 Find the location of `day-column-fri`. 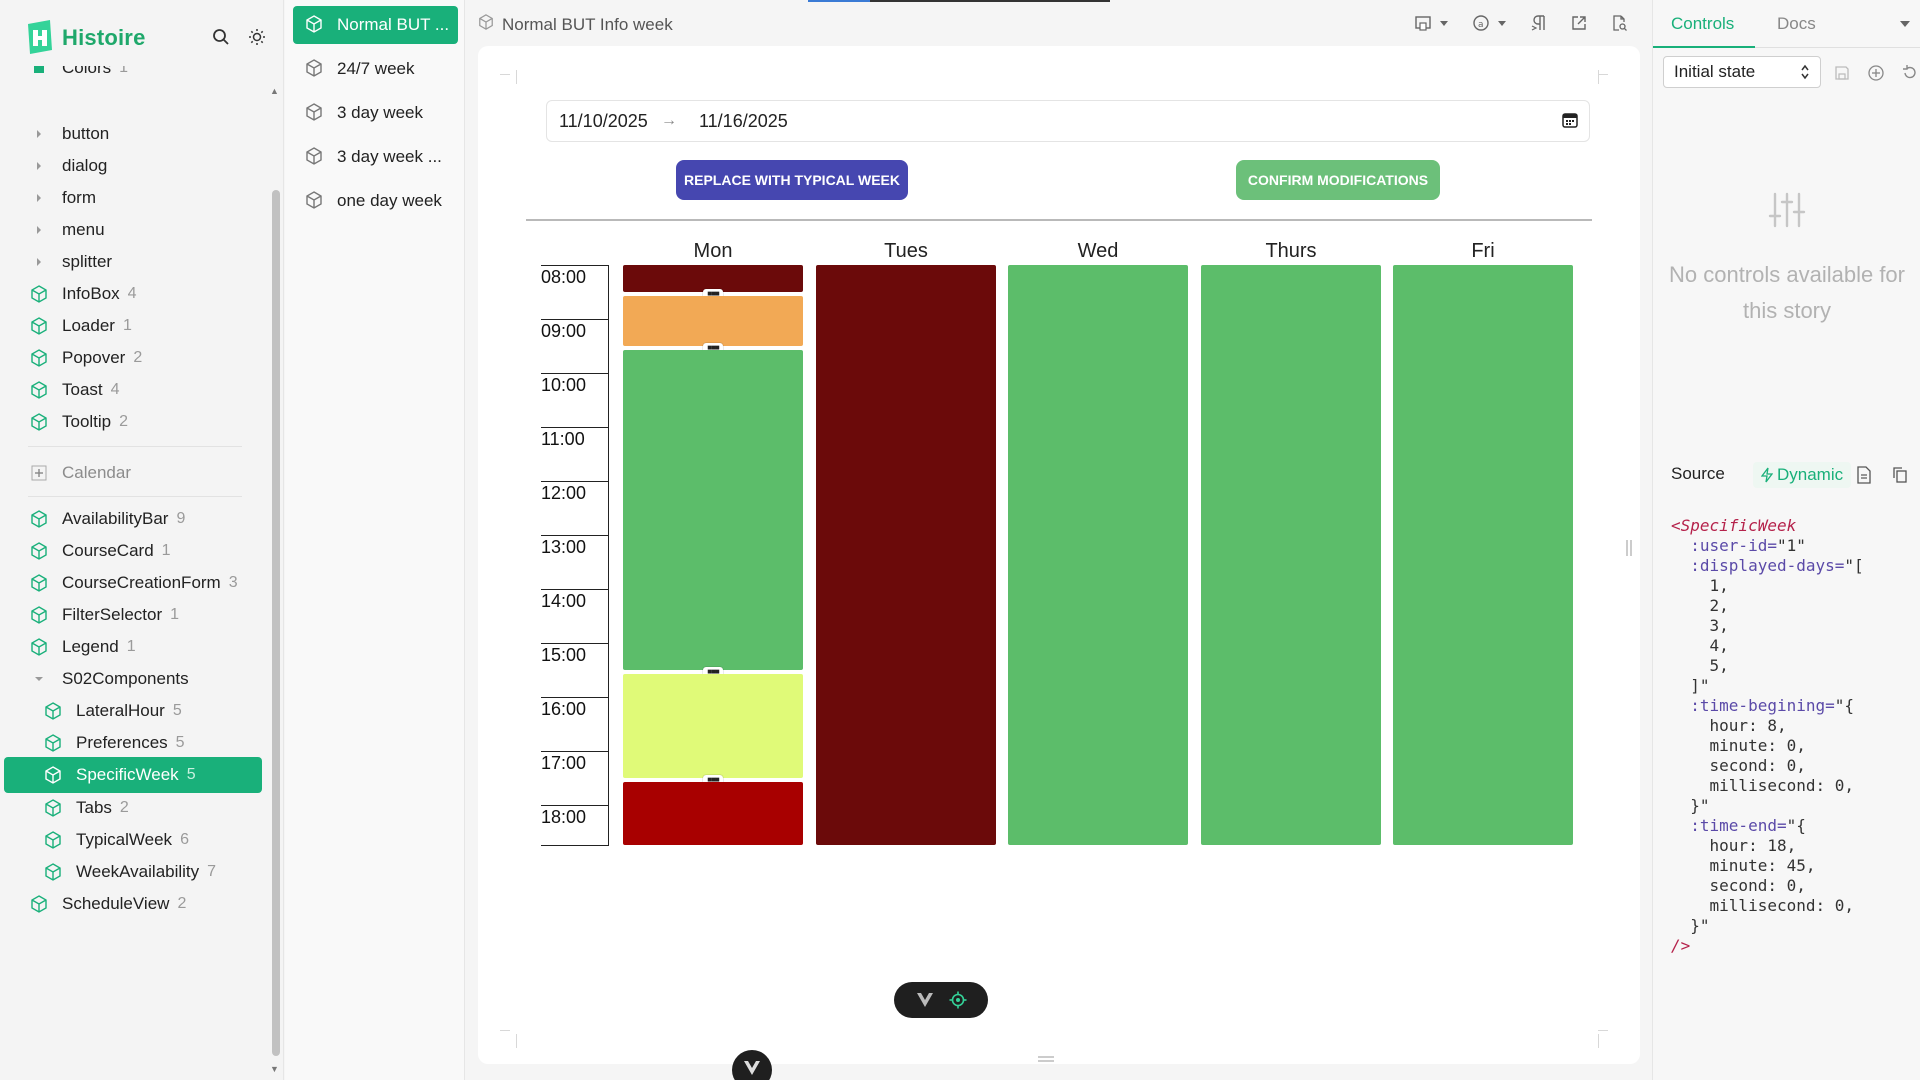

day-column-fri is located at coordinates (1483, 555).